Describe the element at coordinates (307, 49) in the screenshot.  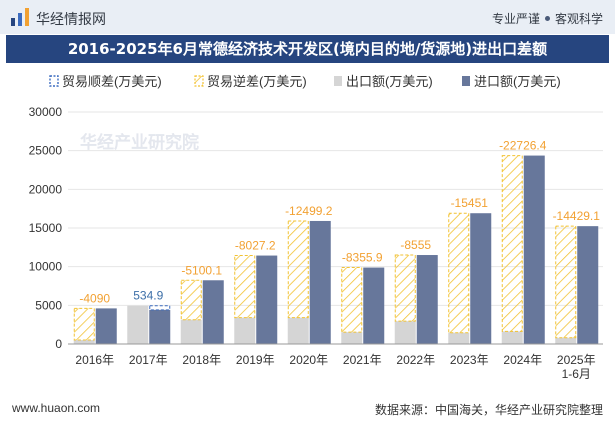
I see `chart-title: 2016-2025年6月常德经济技术开发区(境内目的地/货源地)进出口差额` at that location.